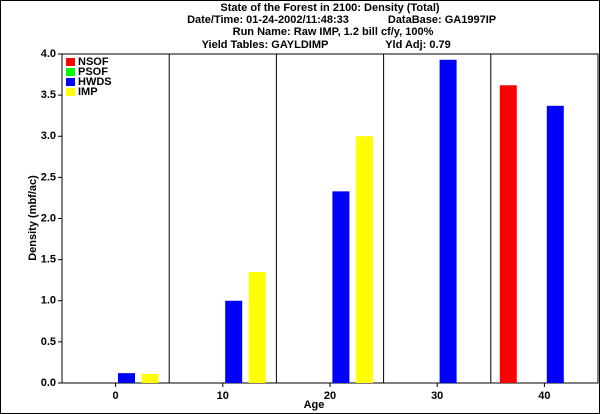 This screenshot has width=600, height=414. Describe the element at coordinates (48, 95) in the screenshot. I see `y-tick-label: 3.5` at that location.